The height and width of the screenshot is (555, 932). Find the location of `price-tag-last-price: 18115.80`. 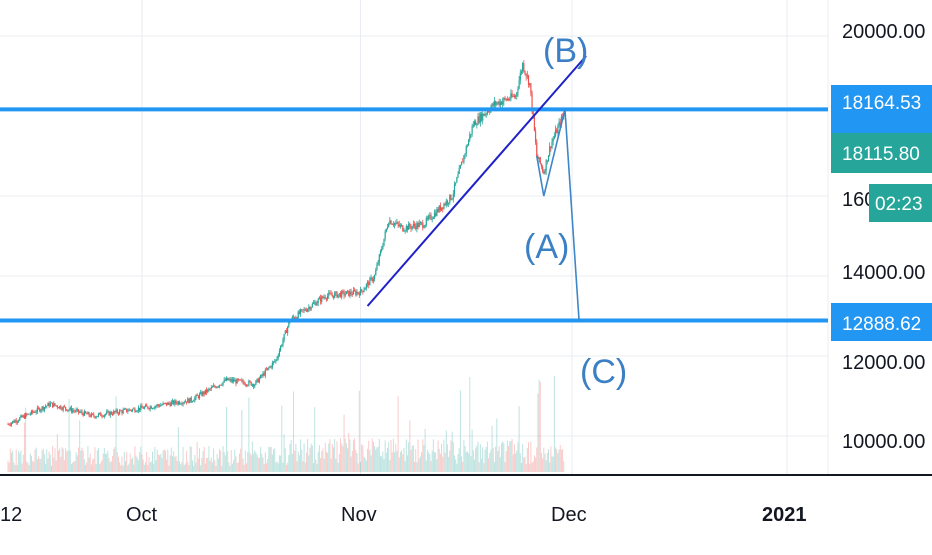

price-tag-last-price: 18115.80 is located at coordinates (881, 153).